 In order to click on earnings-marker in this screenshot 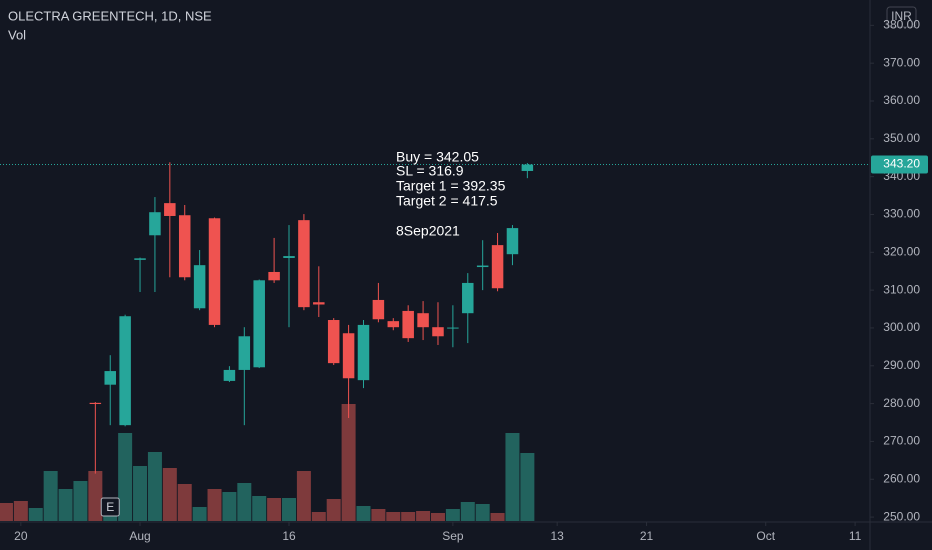, I will do `click(110, 507)`.